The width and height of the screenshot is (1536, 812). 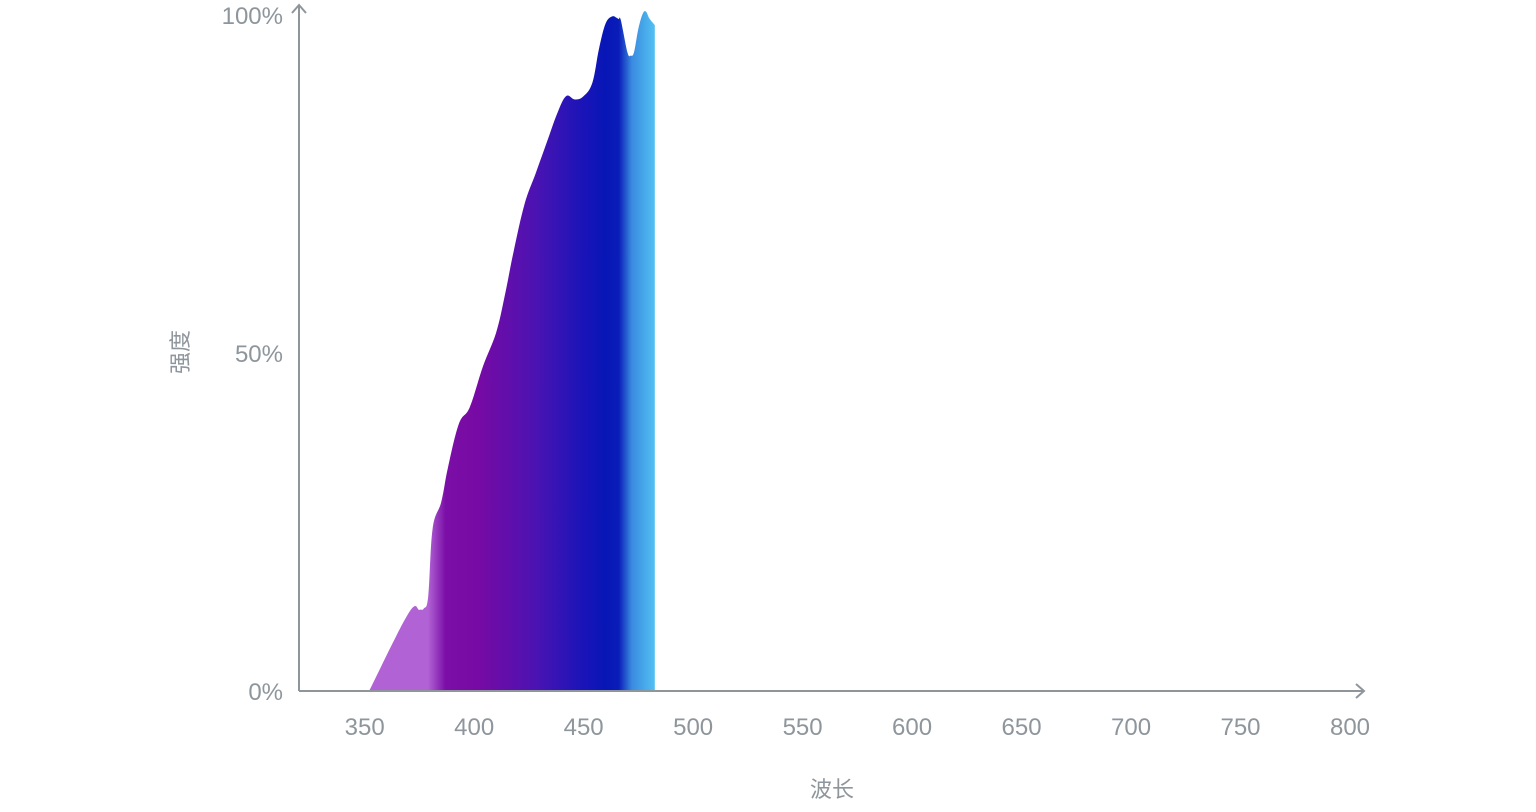 I want to click on y-tick-label: 100%, so click(x=252, y=16).